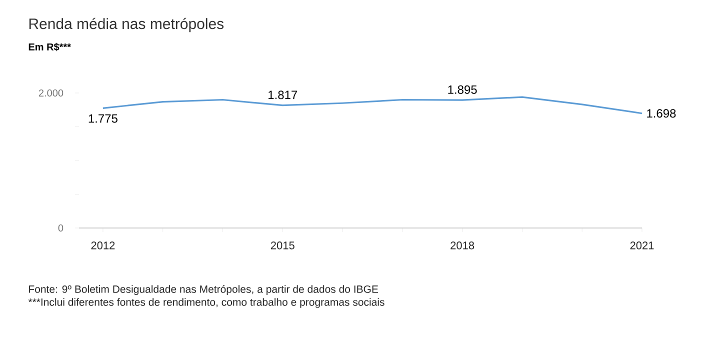 The height and width of the screenshot is (343, 719). Describe the element at coordinates (203, 290) in the screenshot. I see `source-note: Fonte: 9º Boletim Desigualdade nas Metrópoles, a partir de dados do IBGE` at that location.